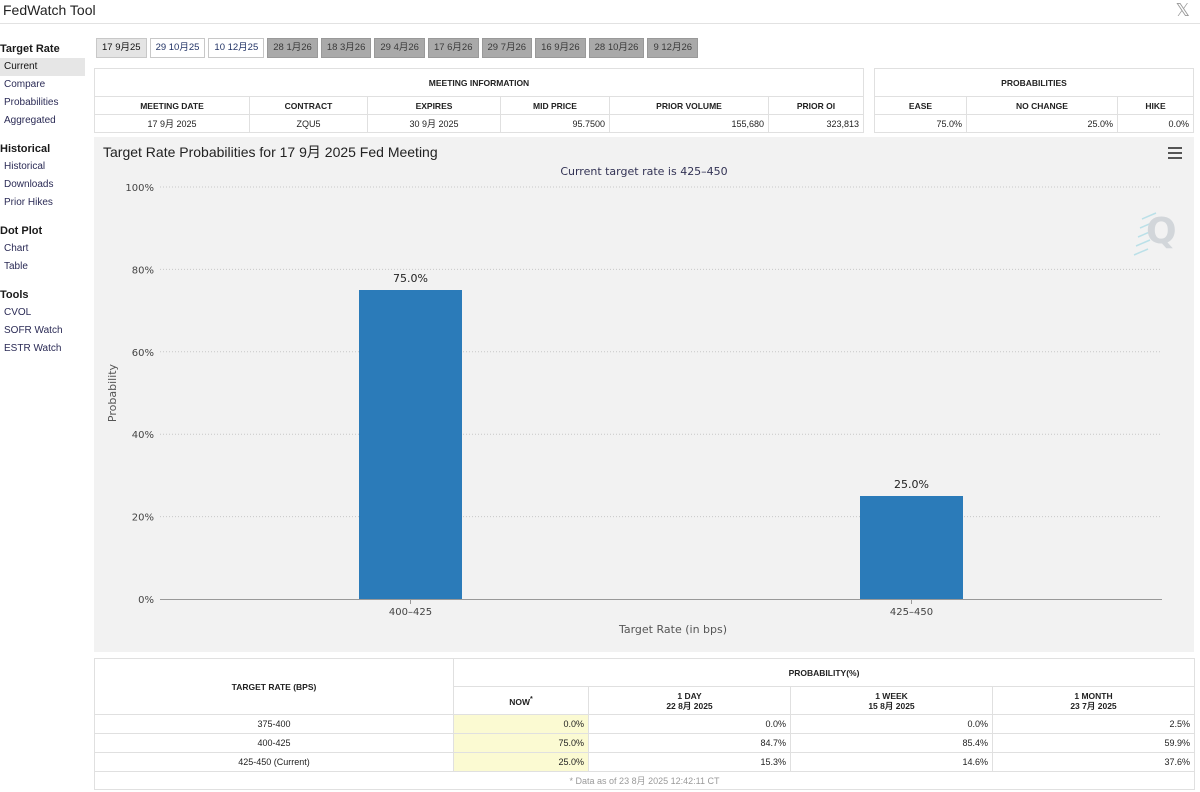 The width and height of the screenshot is (1200, 792). What do you see at coordinates (29, 184) in the screenshot?
I see `sidebar-item-downloads: Downloads` at bounding box center [29, 184].